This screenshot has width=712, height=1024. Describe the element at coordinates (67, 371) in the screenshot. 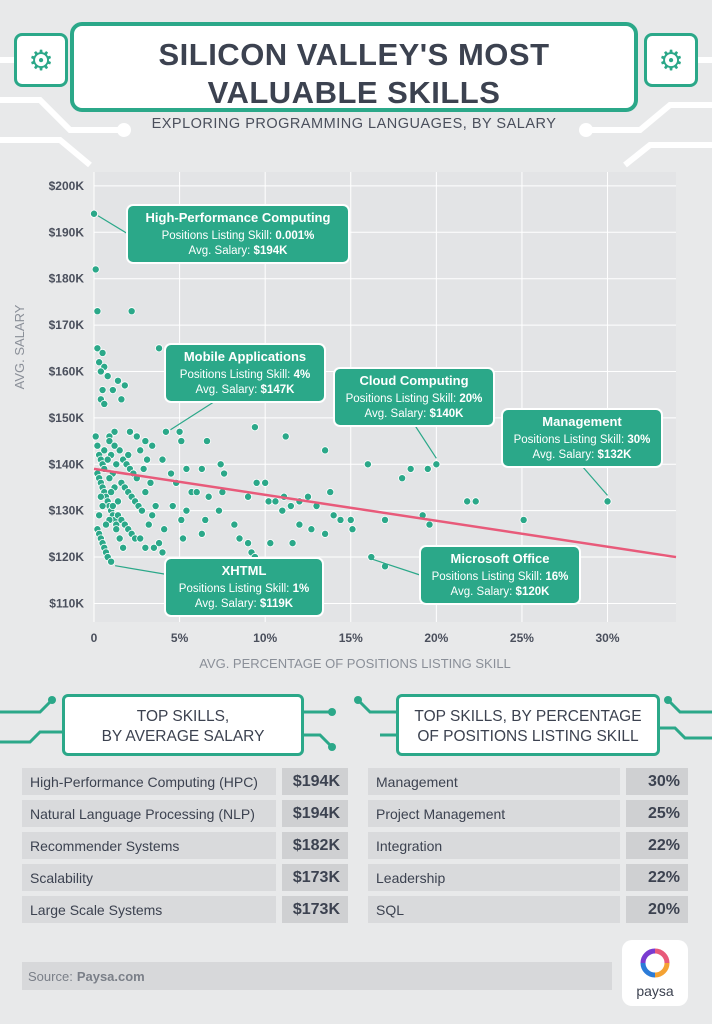

I see `y-tick-label: $160K` at that location.